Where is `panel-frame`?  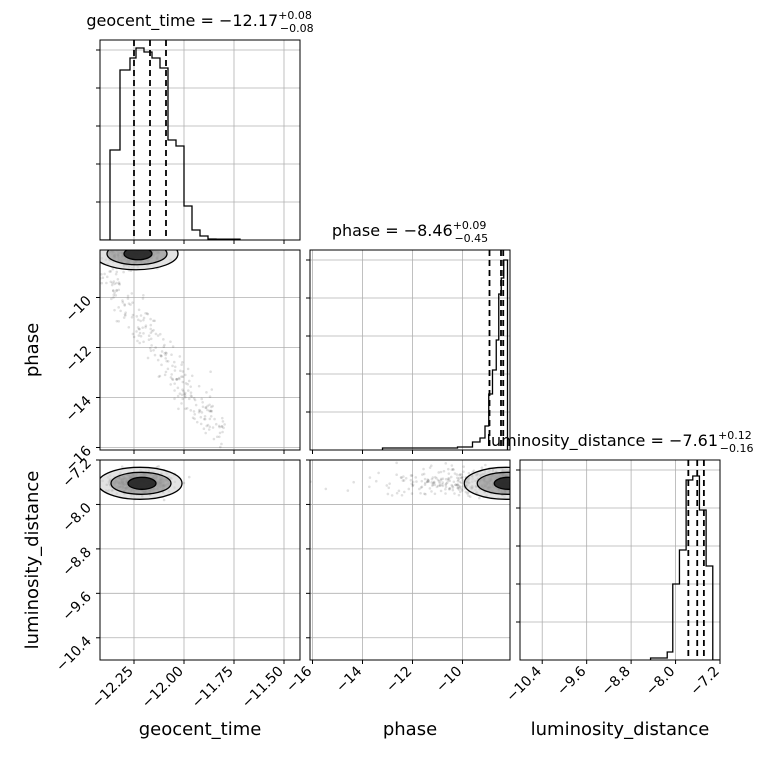
panel-frame is located at coordinates (200, 140).